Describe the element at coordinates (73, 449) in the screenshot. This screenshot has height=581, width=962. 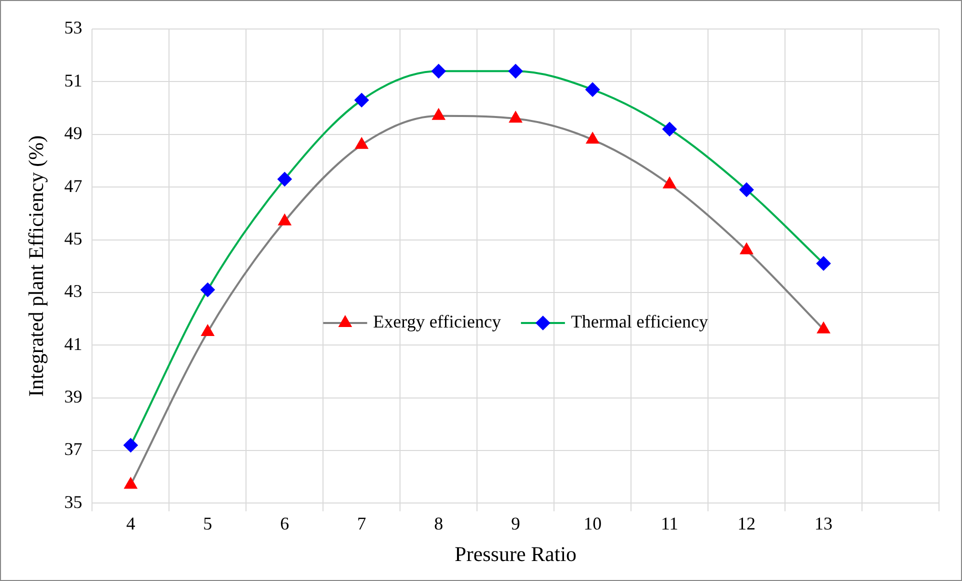
I see `y-tick-label: 37` at that location.